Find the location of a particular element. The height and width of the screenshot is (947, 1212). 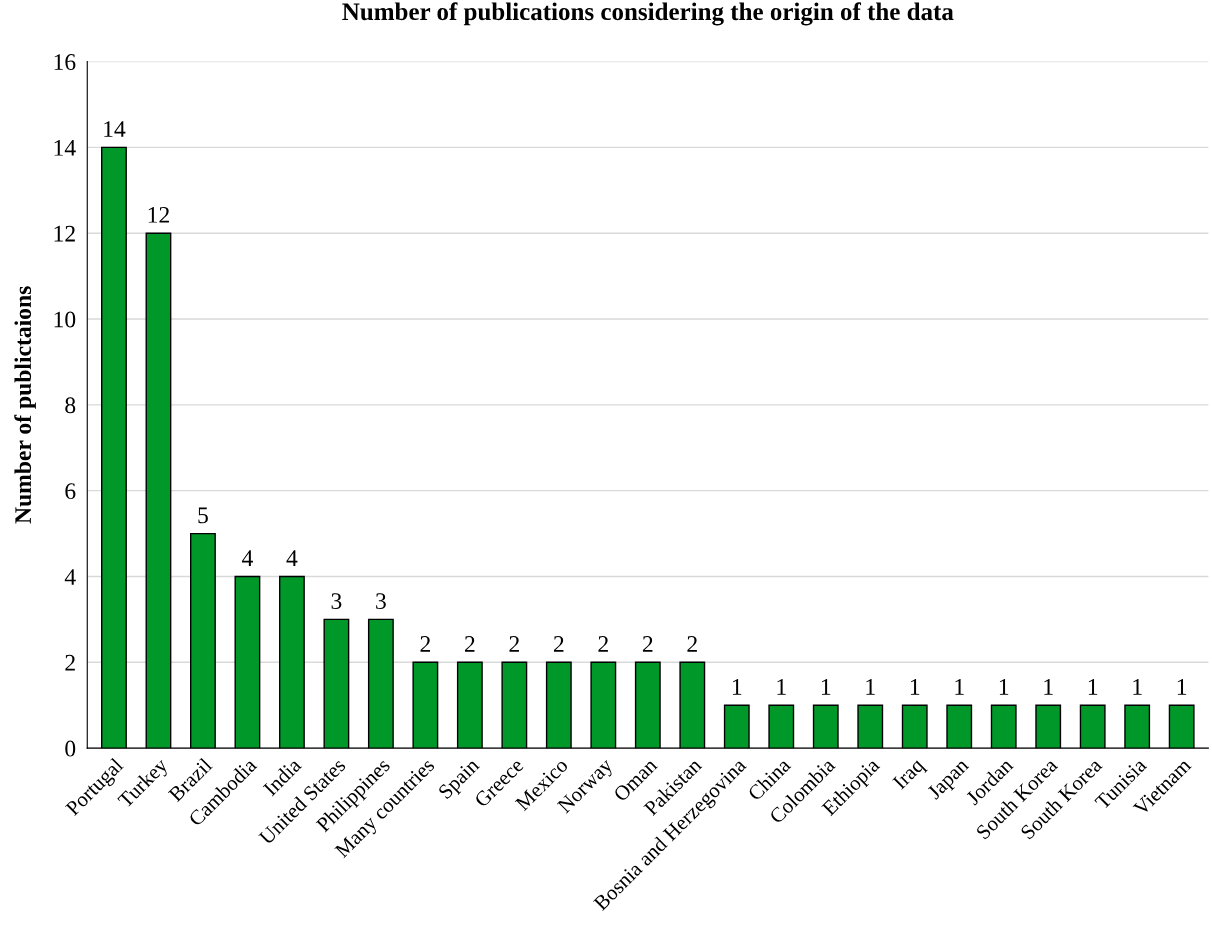

data-label: 12 is located at coordinates (158, 214).